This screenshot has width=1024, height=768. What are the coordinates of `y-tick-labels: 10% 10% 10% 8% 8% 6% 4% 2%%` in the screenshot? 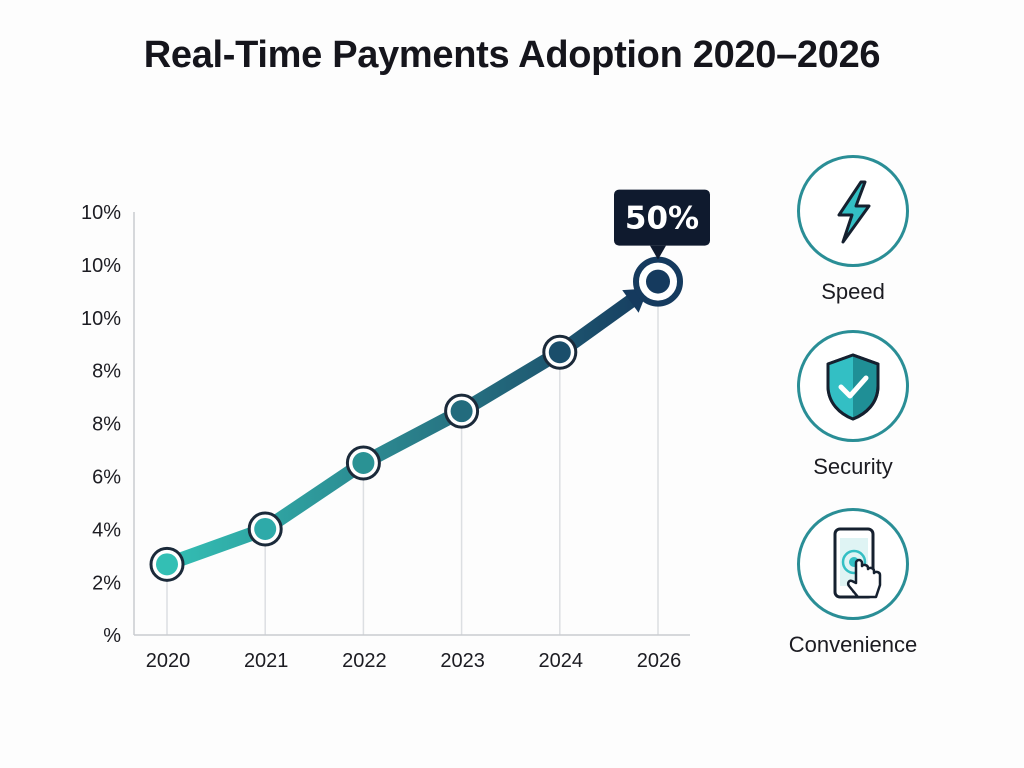 It's located at (101, 424).